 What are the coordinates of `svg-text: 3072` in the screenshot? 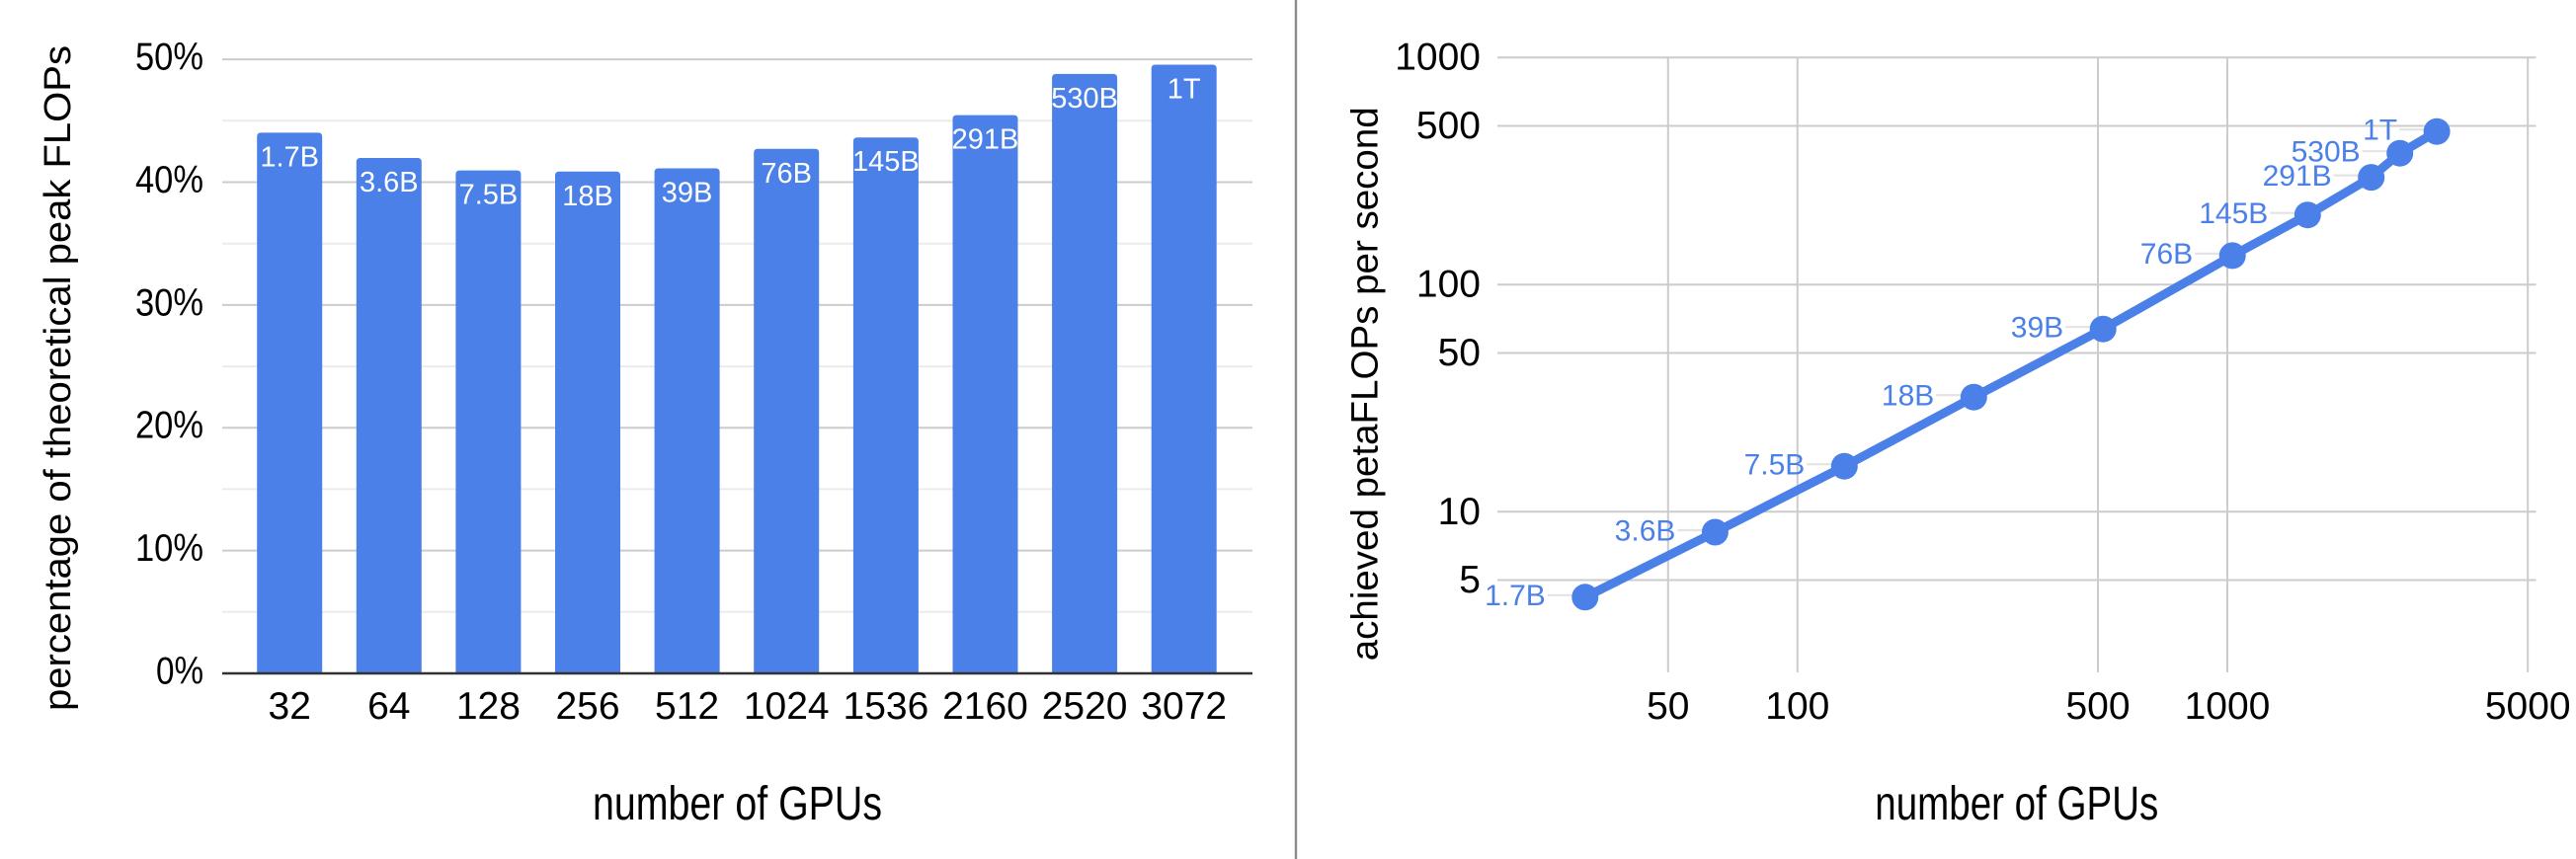 It's located at (1184, 707).